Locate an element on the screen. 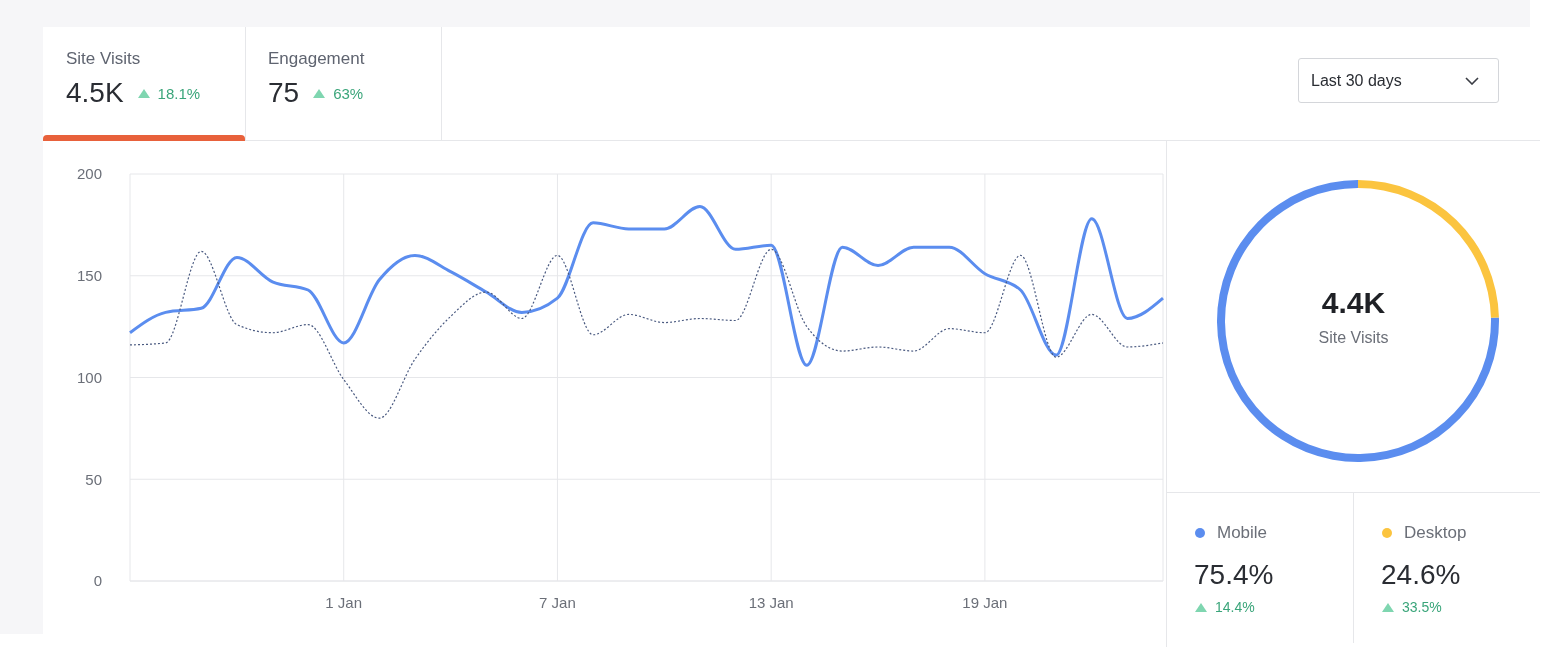 The image size is (1546, 650). y-tick-label: 100 is located at coordinates (89, 377).